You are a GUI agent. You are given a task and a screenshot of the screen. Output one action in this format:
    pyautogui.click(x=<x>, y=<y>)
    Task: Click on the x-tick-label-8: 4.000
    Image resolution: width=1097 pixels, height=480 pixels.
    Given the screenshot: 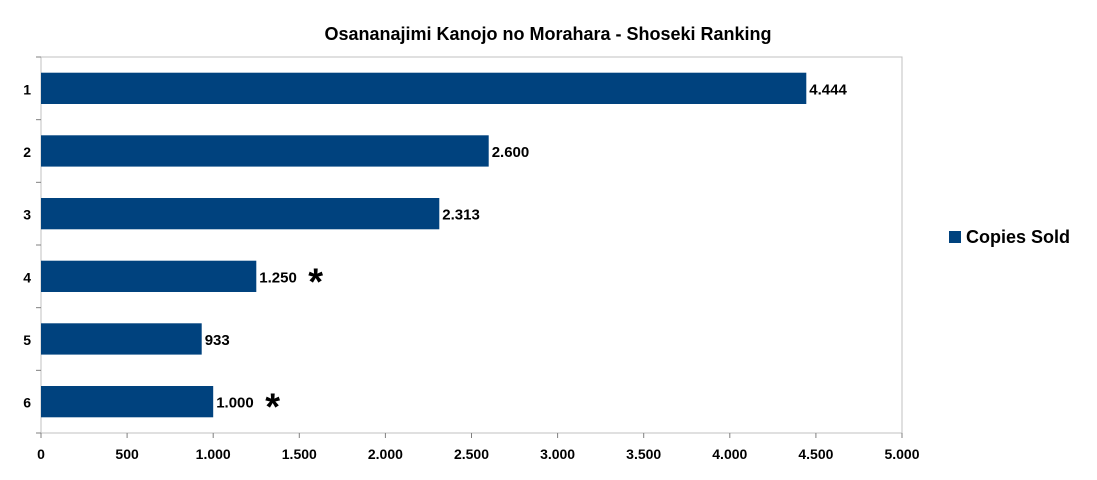 What is the action you would take?
    pyautogui.click(x=729, y=454)
    